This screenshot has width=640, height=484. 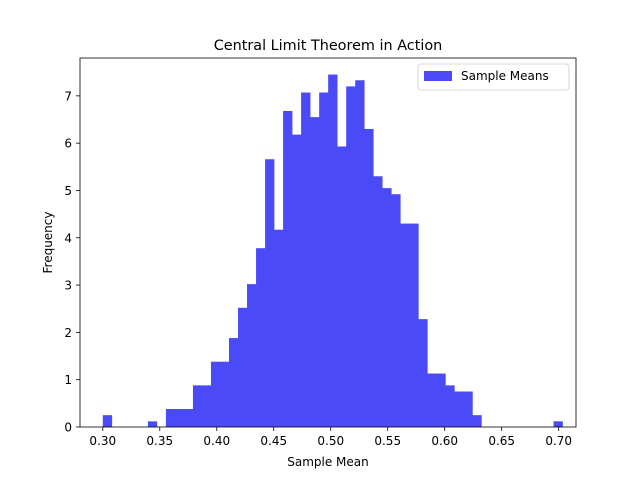 What do you see at coordinates (159, 441) in the screenshot?
I see `x-tick-label: 0.35` at bounding box center [159, 441].